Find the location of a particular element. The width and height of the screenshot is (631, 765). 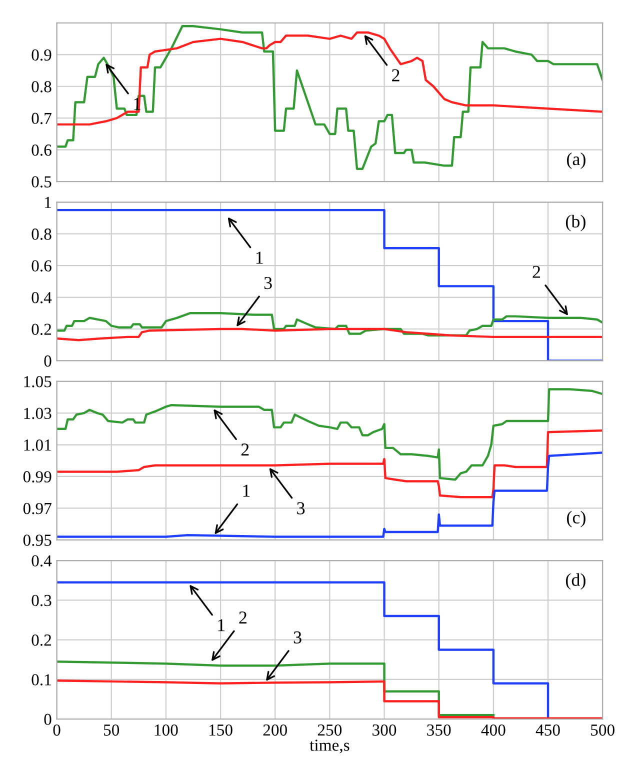

text: (b) is located at coordinates (576, 223).